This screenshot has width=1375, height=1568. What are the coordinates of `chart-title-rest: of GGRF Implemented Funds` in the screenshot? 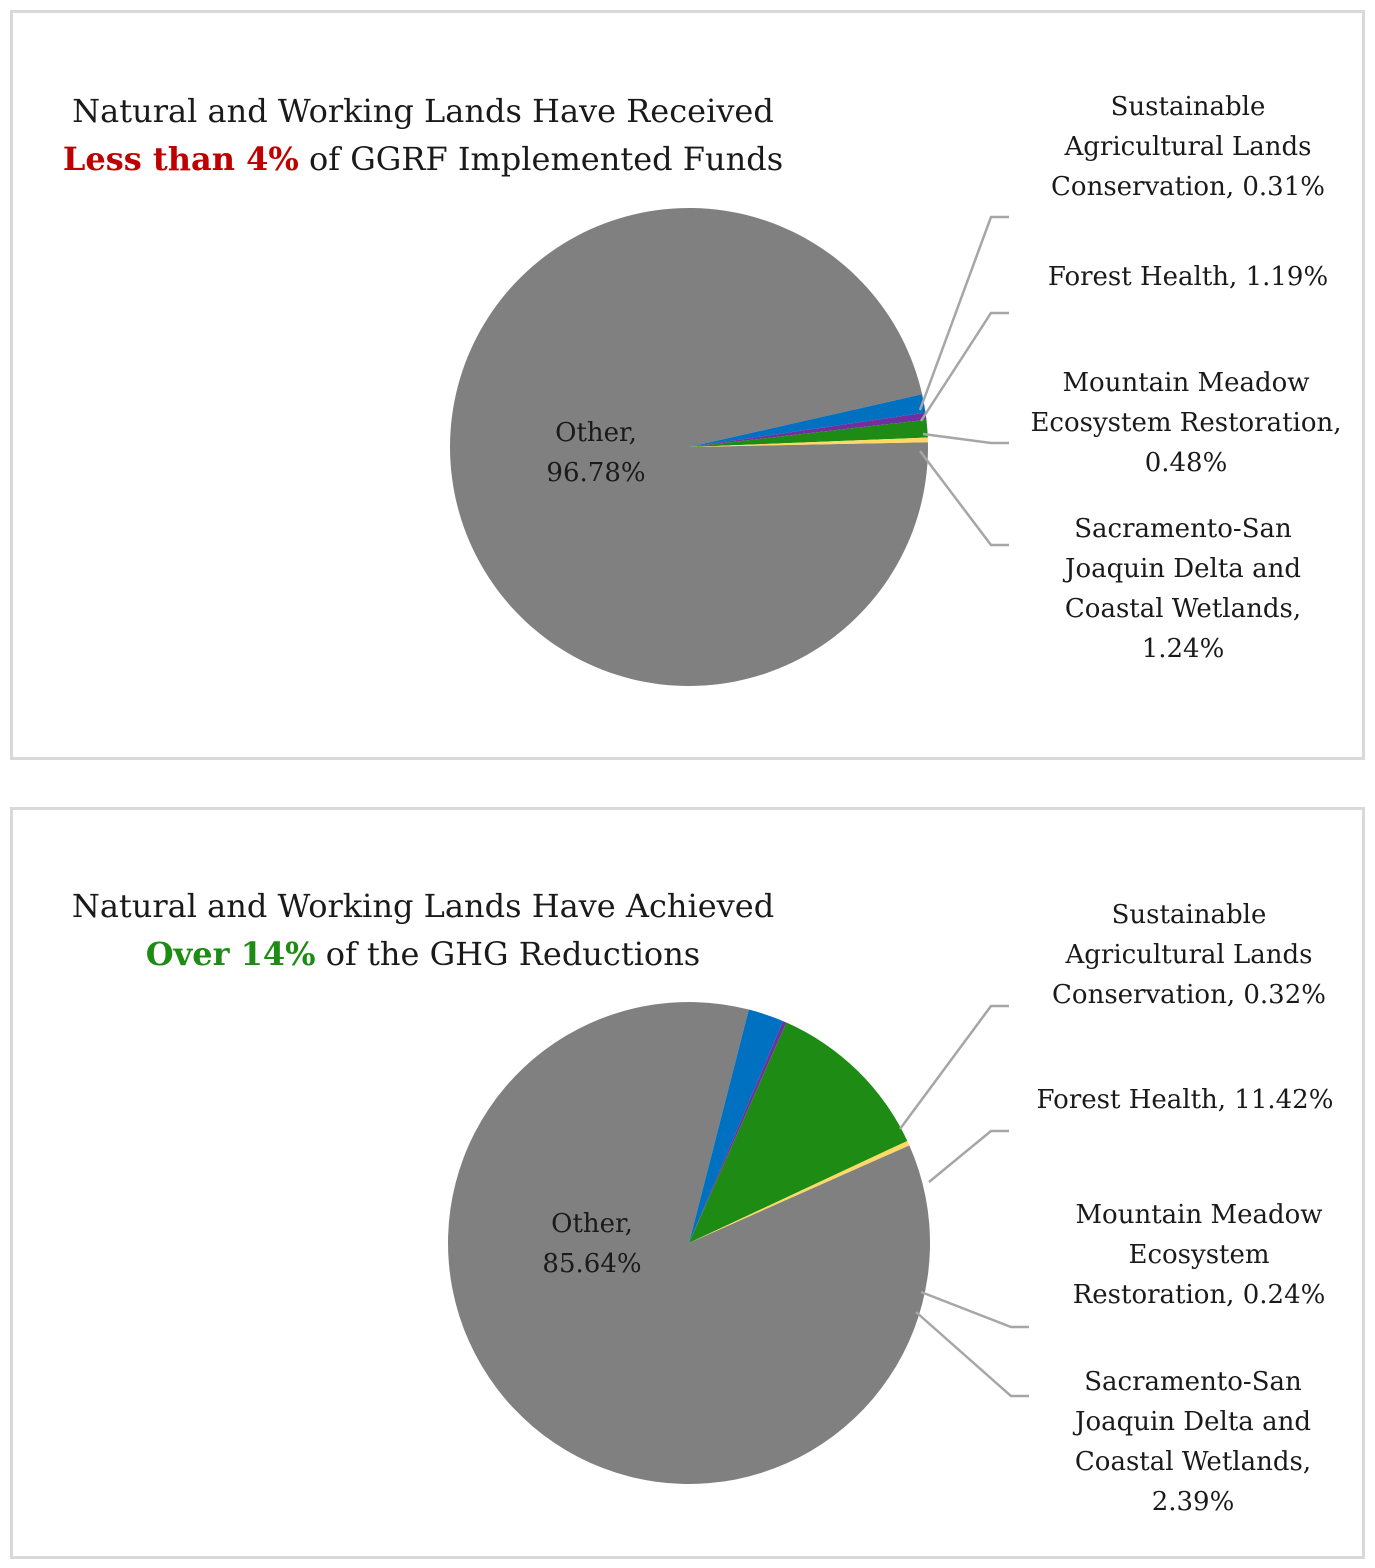 It's located at (541, 159).